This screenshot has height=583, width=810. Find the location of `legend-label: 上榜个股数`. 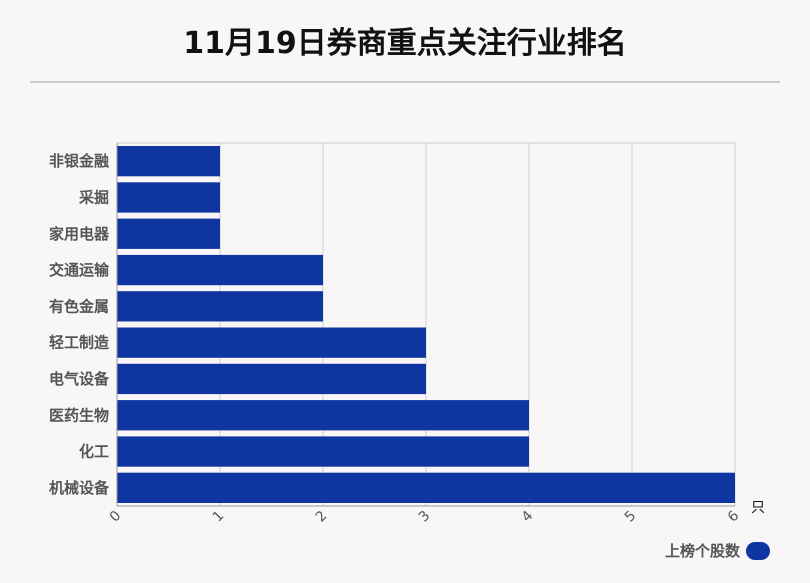

legend-label: 上榜个股数 is located at coordinates (702, 551).